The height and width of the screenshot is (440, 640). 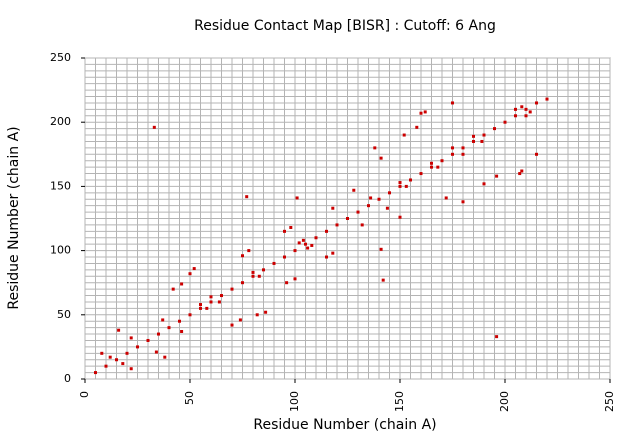 I want to click on x-axis-label: Residue Number (chain A), so click(x=344, y=425).